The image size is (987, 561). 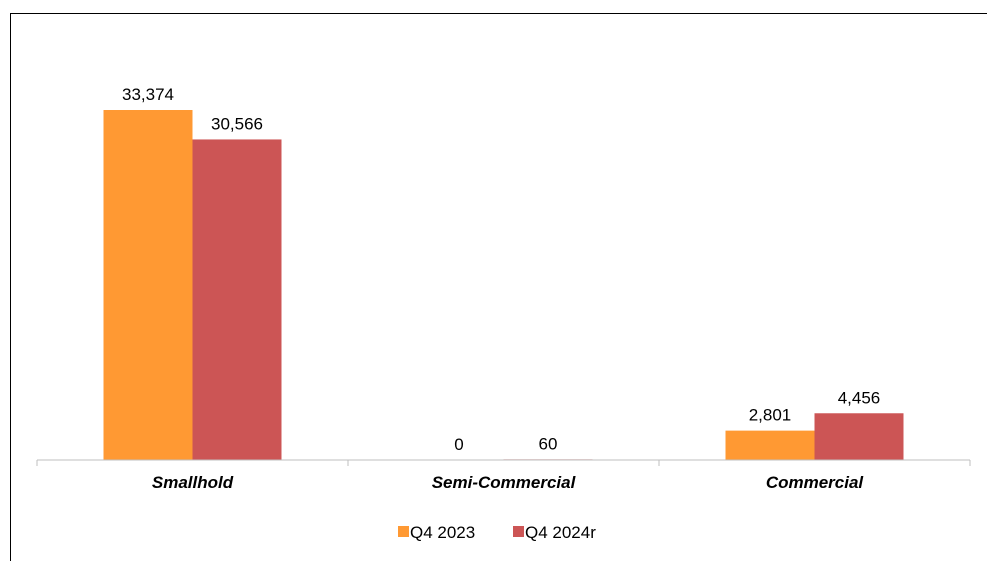 What do you see at coordinates (859, 397) in the screenshot?
I see `data-label-commercial-q4-2024r: 4,456` at bounding box center [859, 397].